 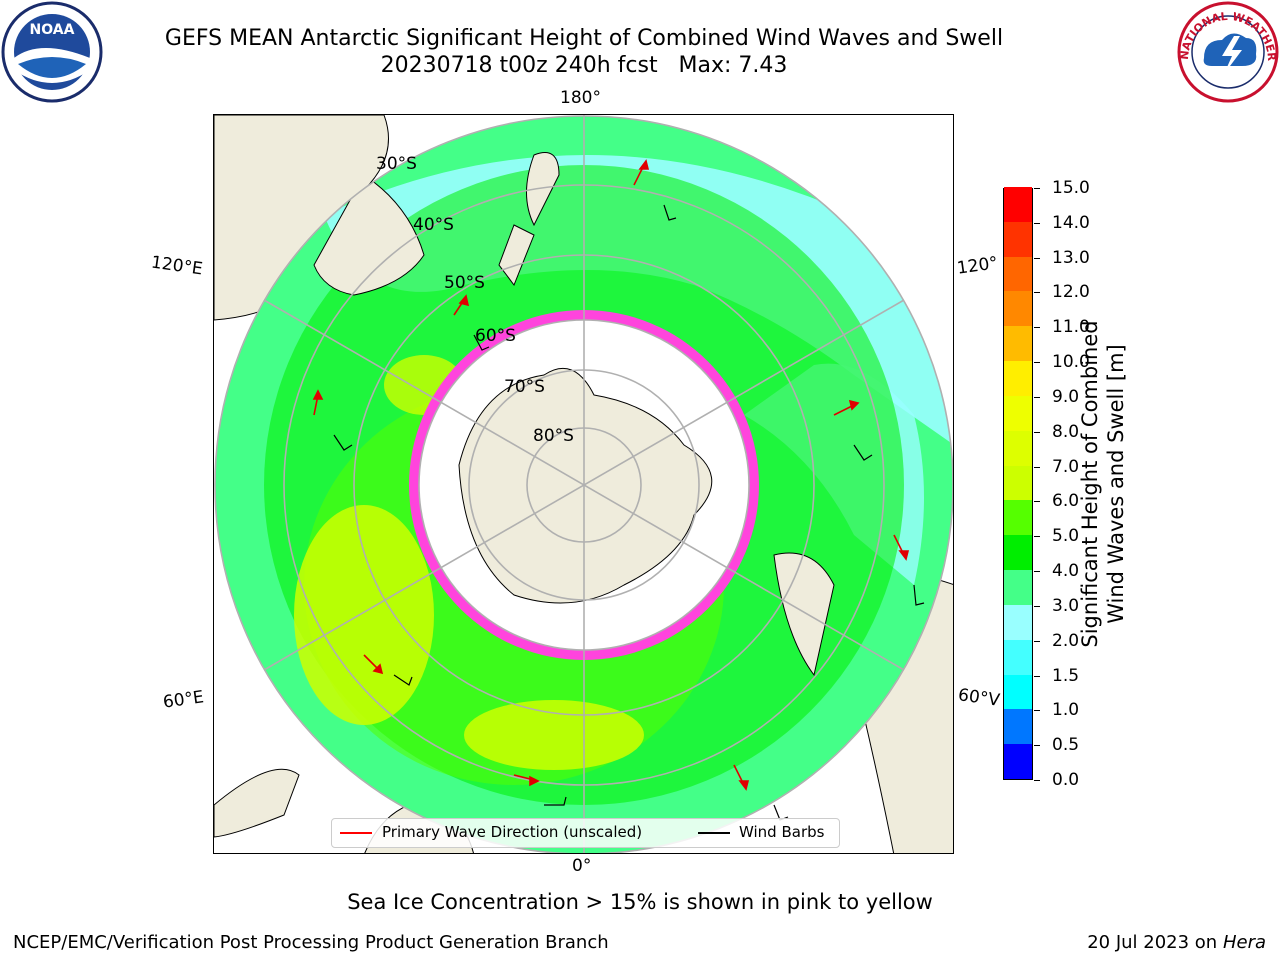 I want to click on primary-wave-swatch, so click(x=356, y=833).